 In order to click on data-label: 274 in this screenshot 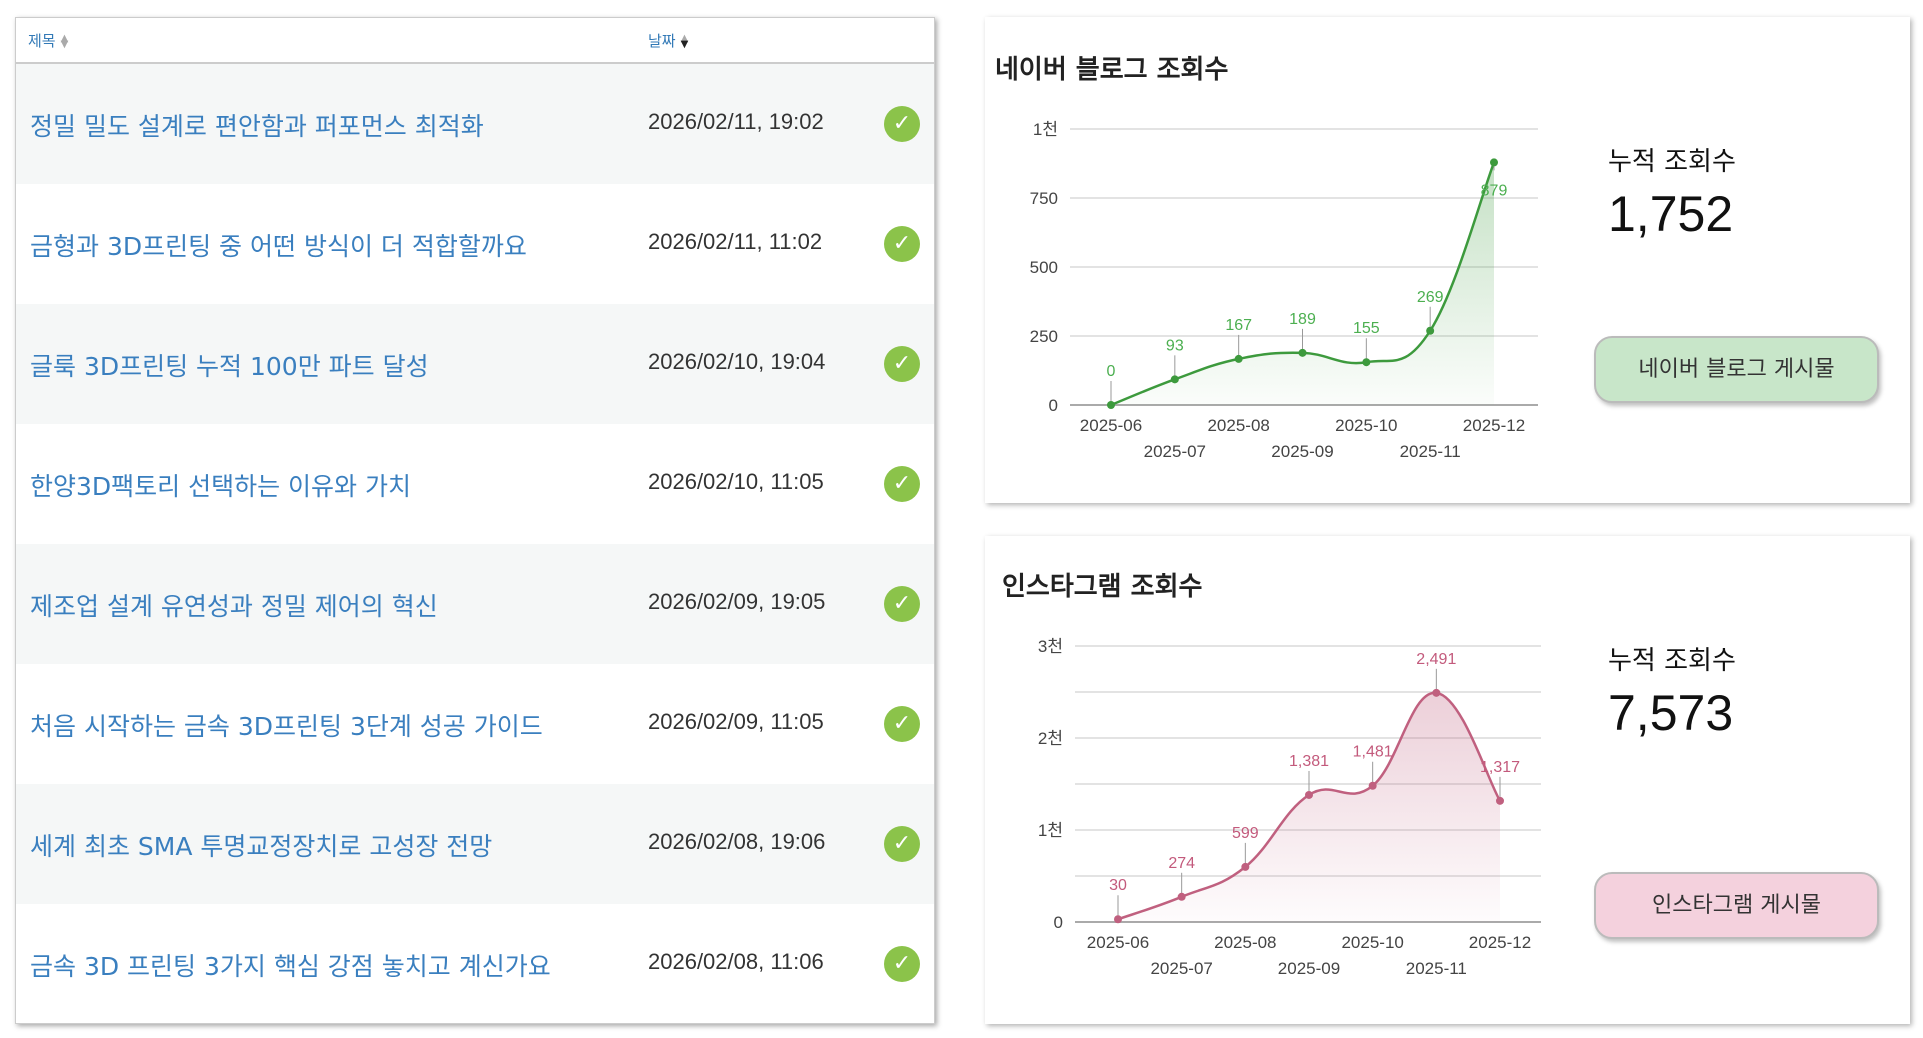, I will do `click(1181, 863)`.